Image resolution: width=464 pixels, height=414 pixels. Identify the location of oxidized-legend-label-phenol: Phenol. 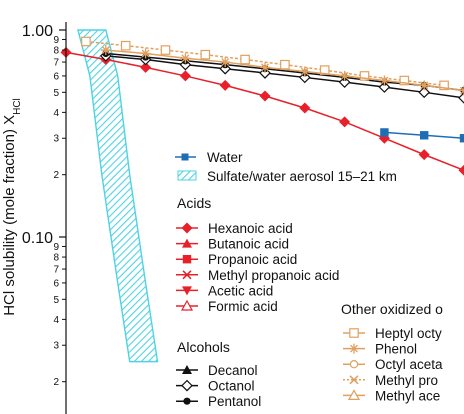
(396, 349).